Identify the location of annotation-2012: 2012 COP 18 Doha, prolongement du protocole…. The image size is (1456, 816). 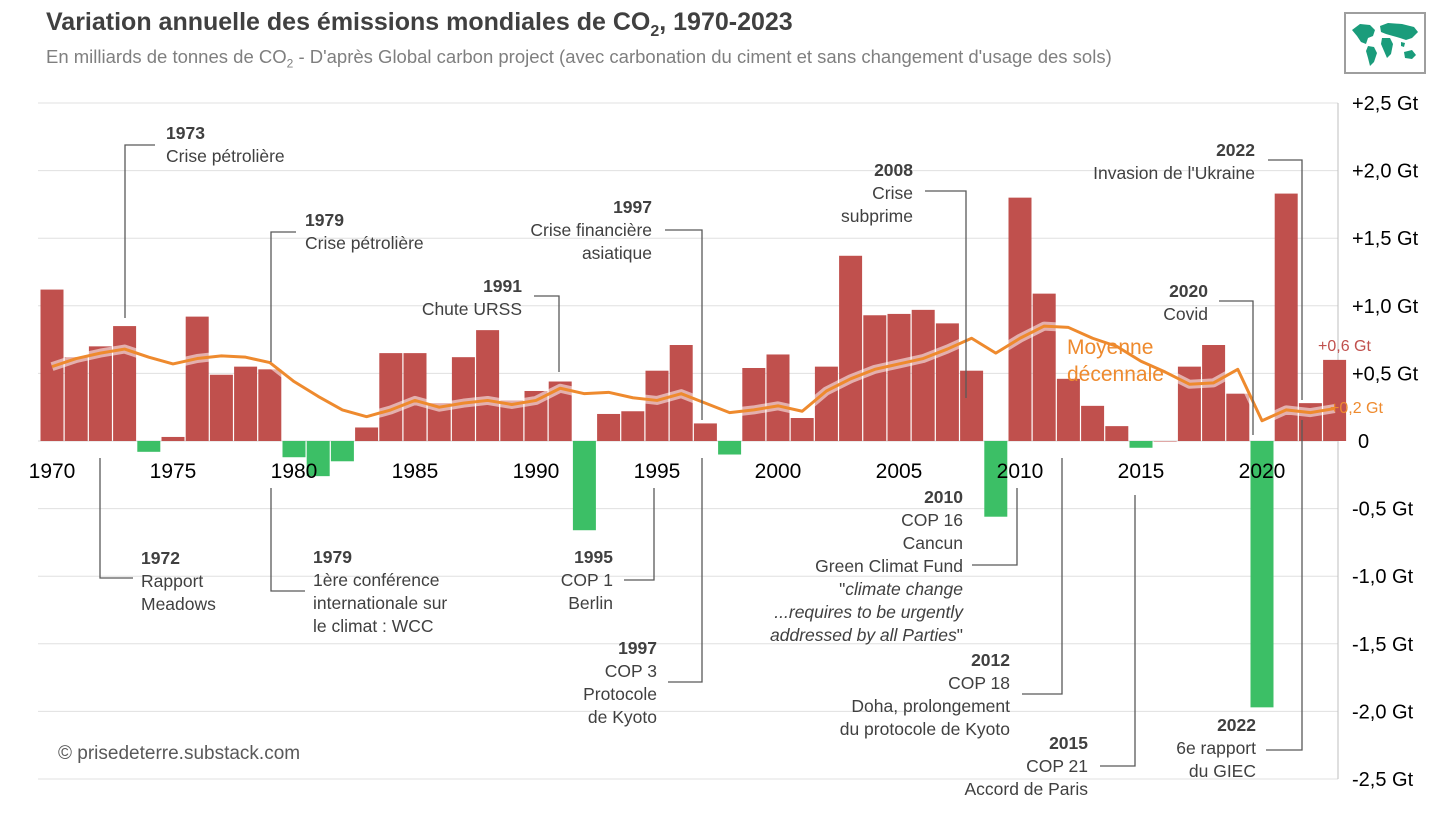
(925, 694).